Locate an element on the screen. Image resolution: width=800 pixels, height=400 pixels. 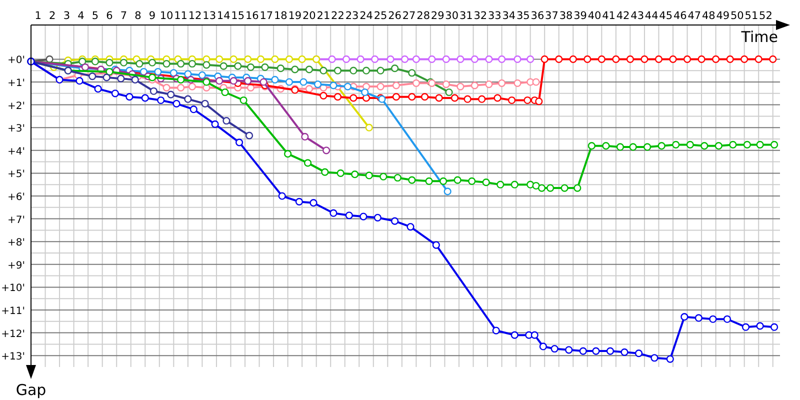
x-tick-label: 29 is located at coordinates (437, 16).